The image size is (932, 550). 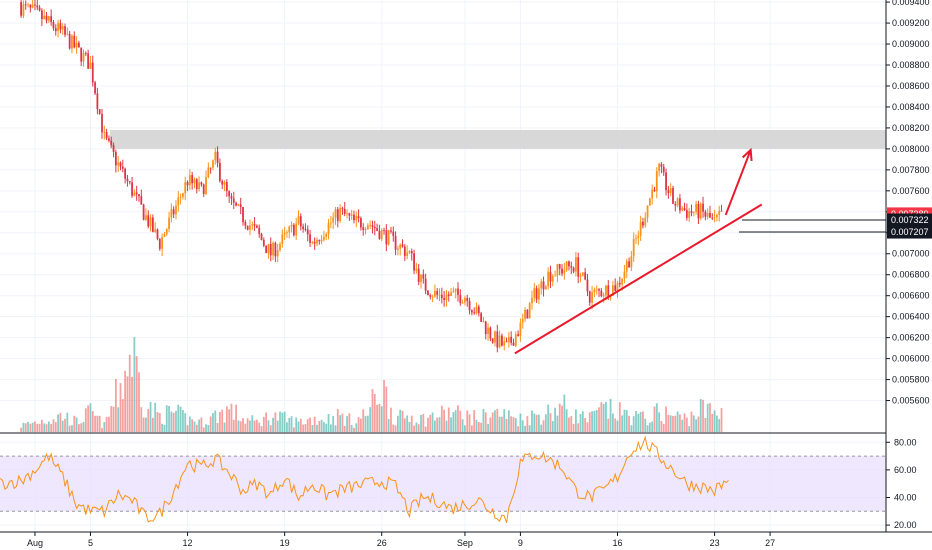 I want to click on price-tick-label: 0.007800, so click(x=911, y=170).